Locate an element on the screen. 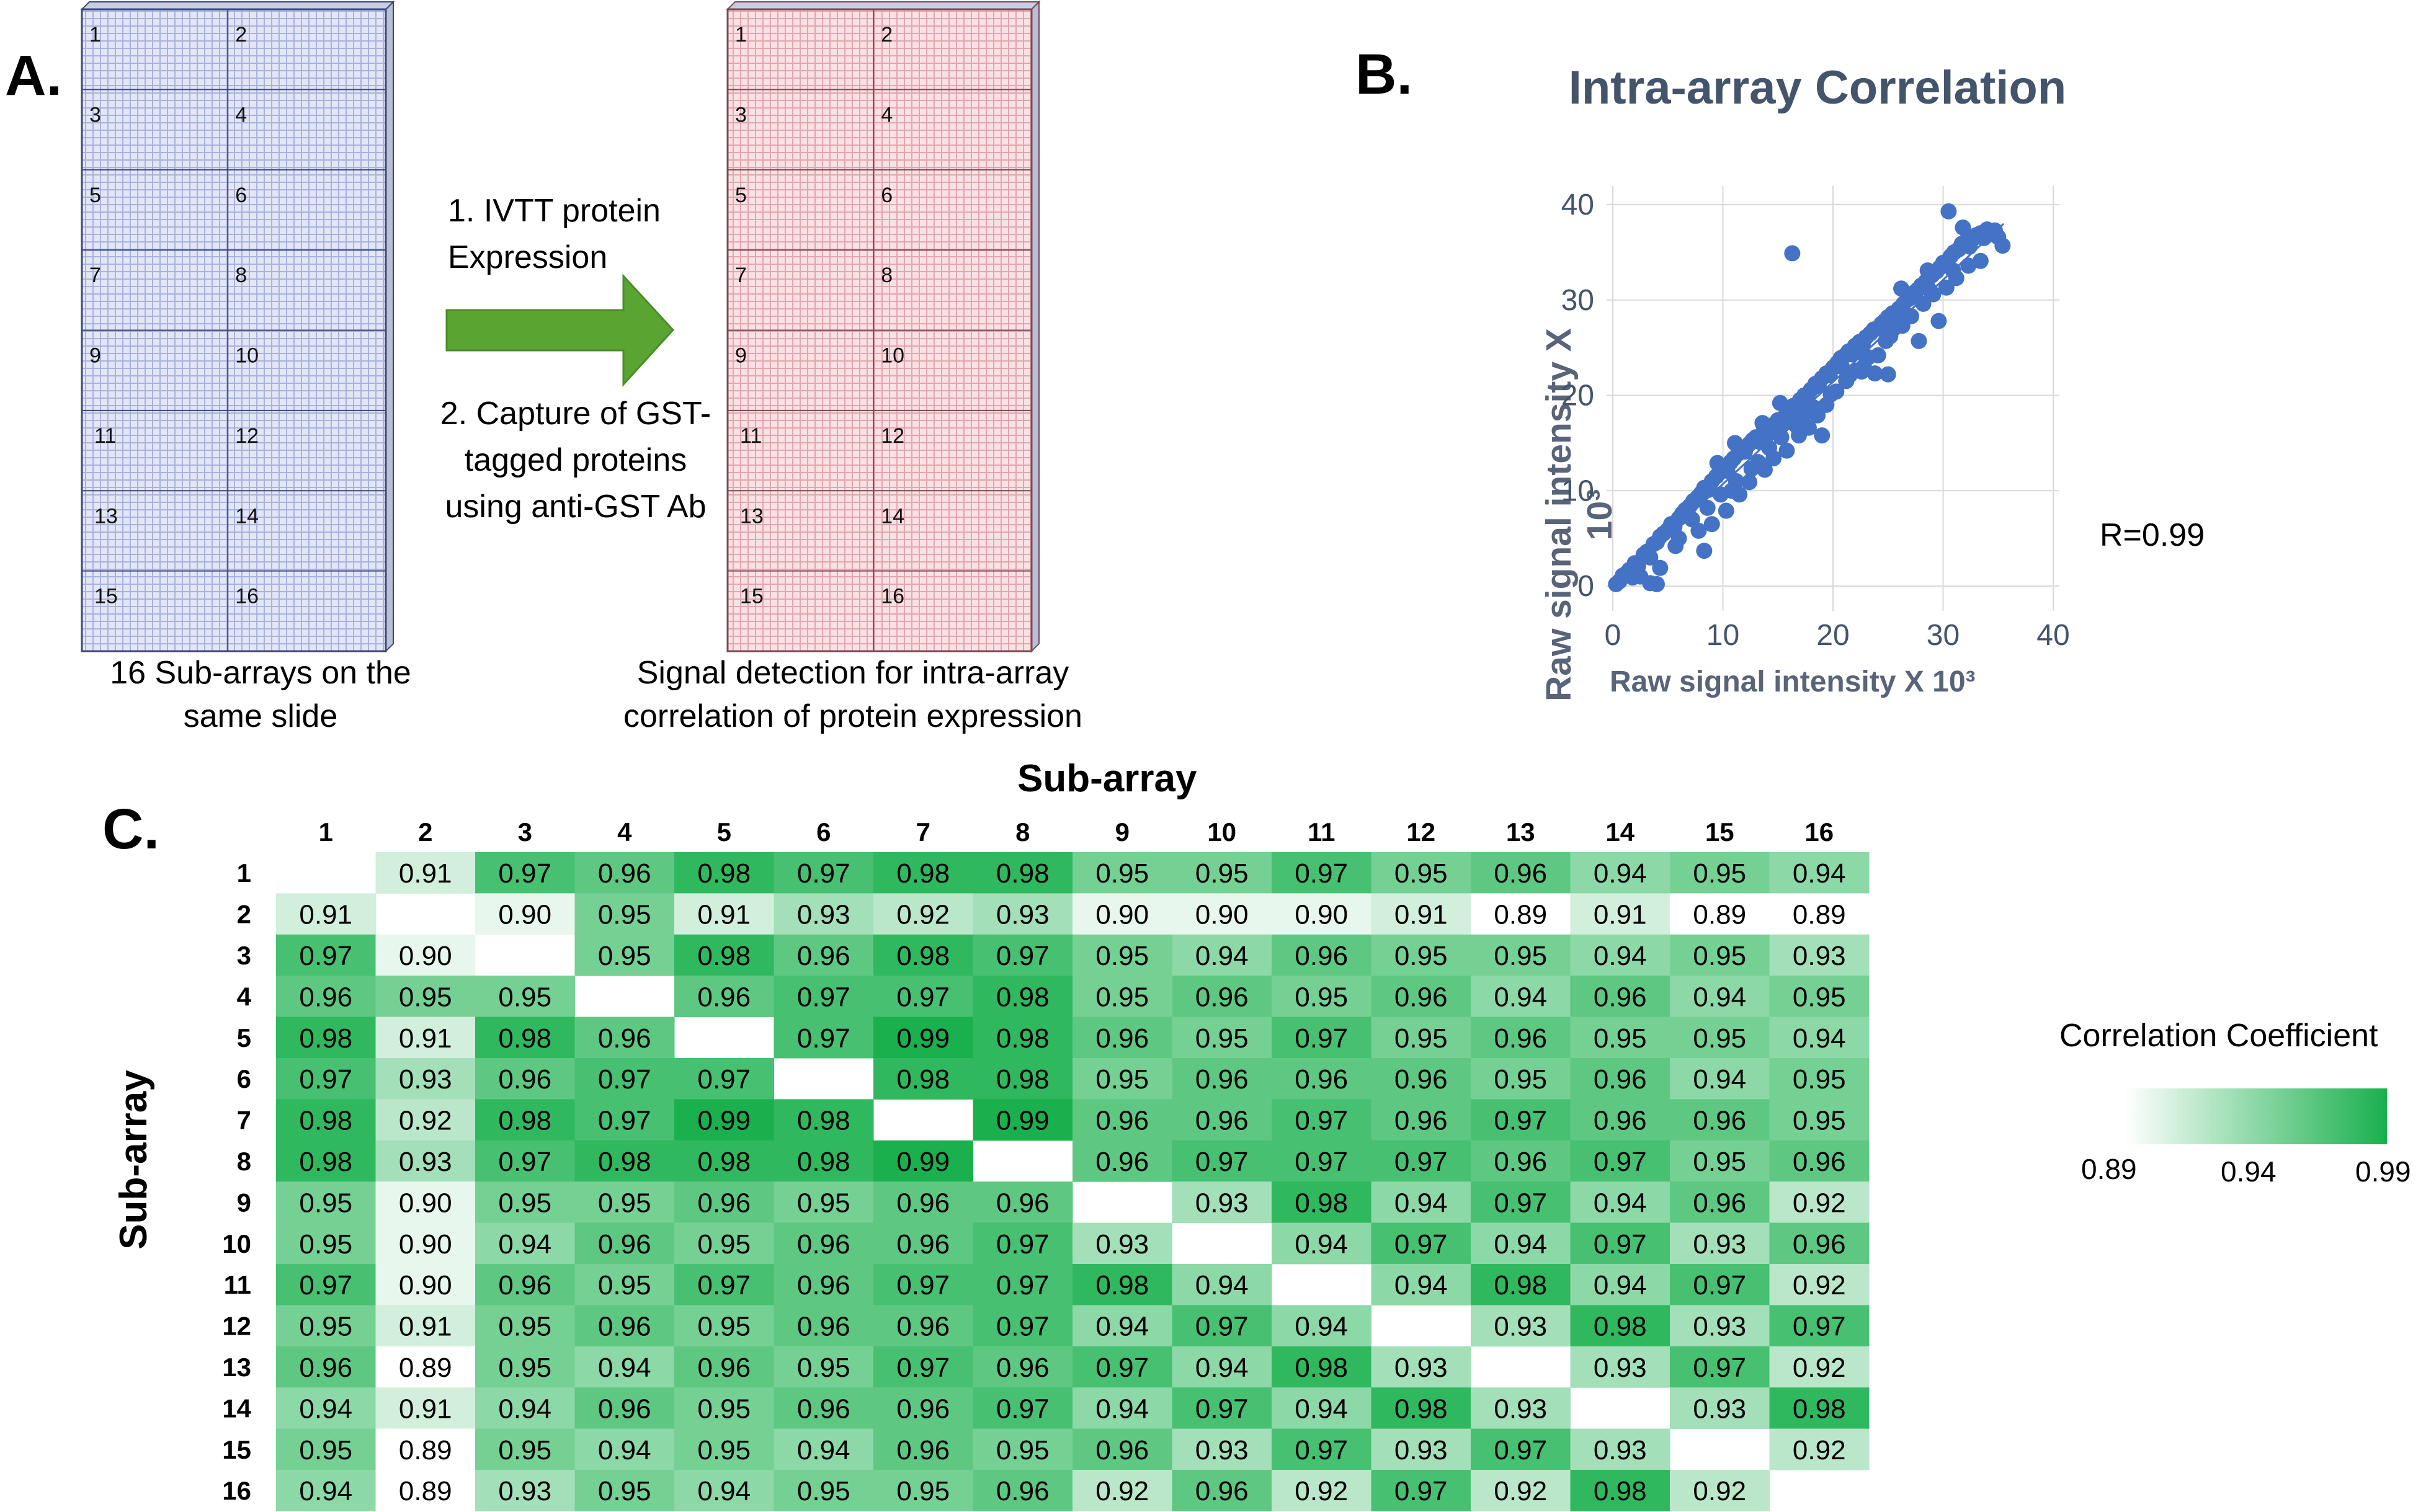 The width and height of the screenshot is (2426, 1512). heatmap-row-label: 2 is located at coordinates (244, 914).